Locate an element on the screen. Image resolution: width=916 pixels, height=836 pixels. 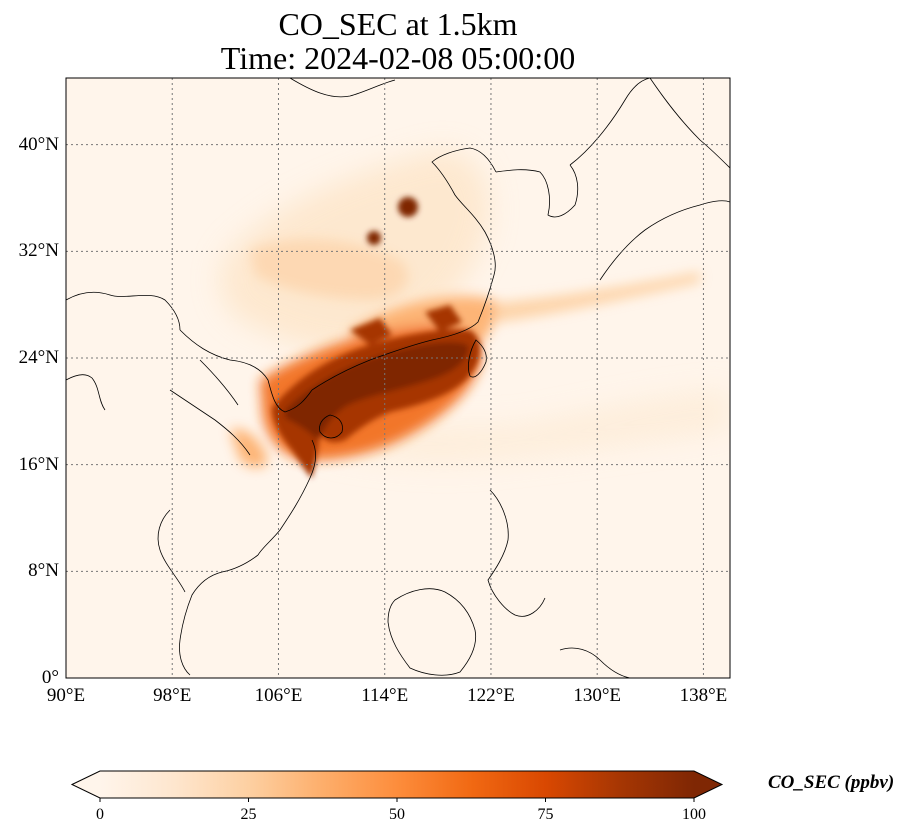
colorbar-tick-label: 25 is located at coordinates (248, 814).